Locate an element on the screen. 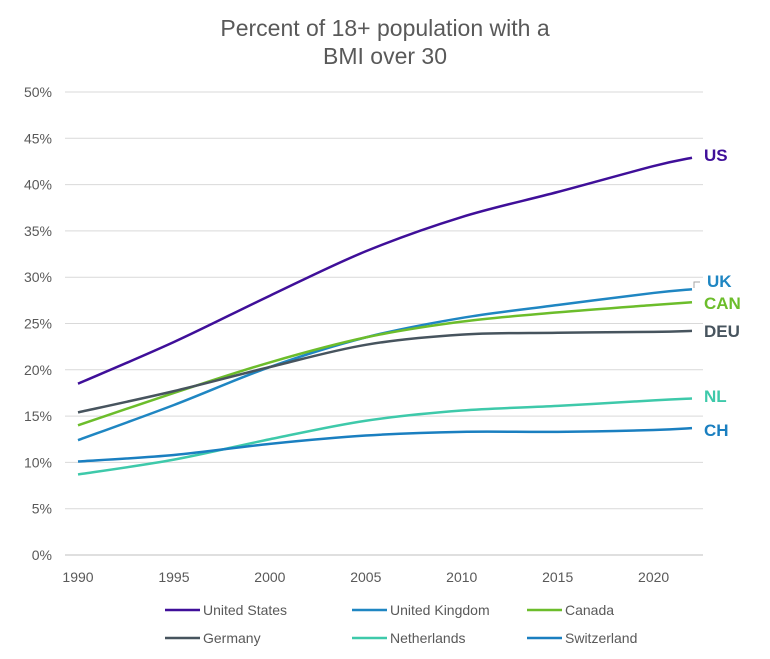 The height and width of the screenshot is (659, 770). series-line-deu is located at coordinates (385, 371).